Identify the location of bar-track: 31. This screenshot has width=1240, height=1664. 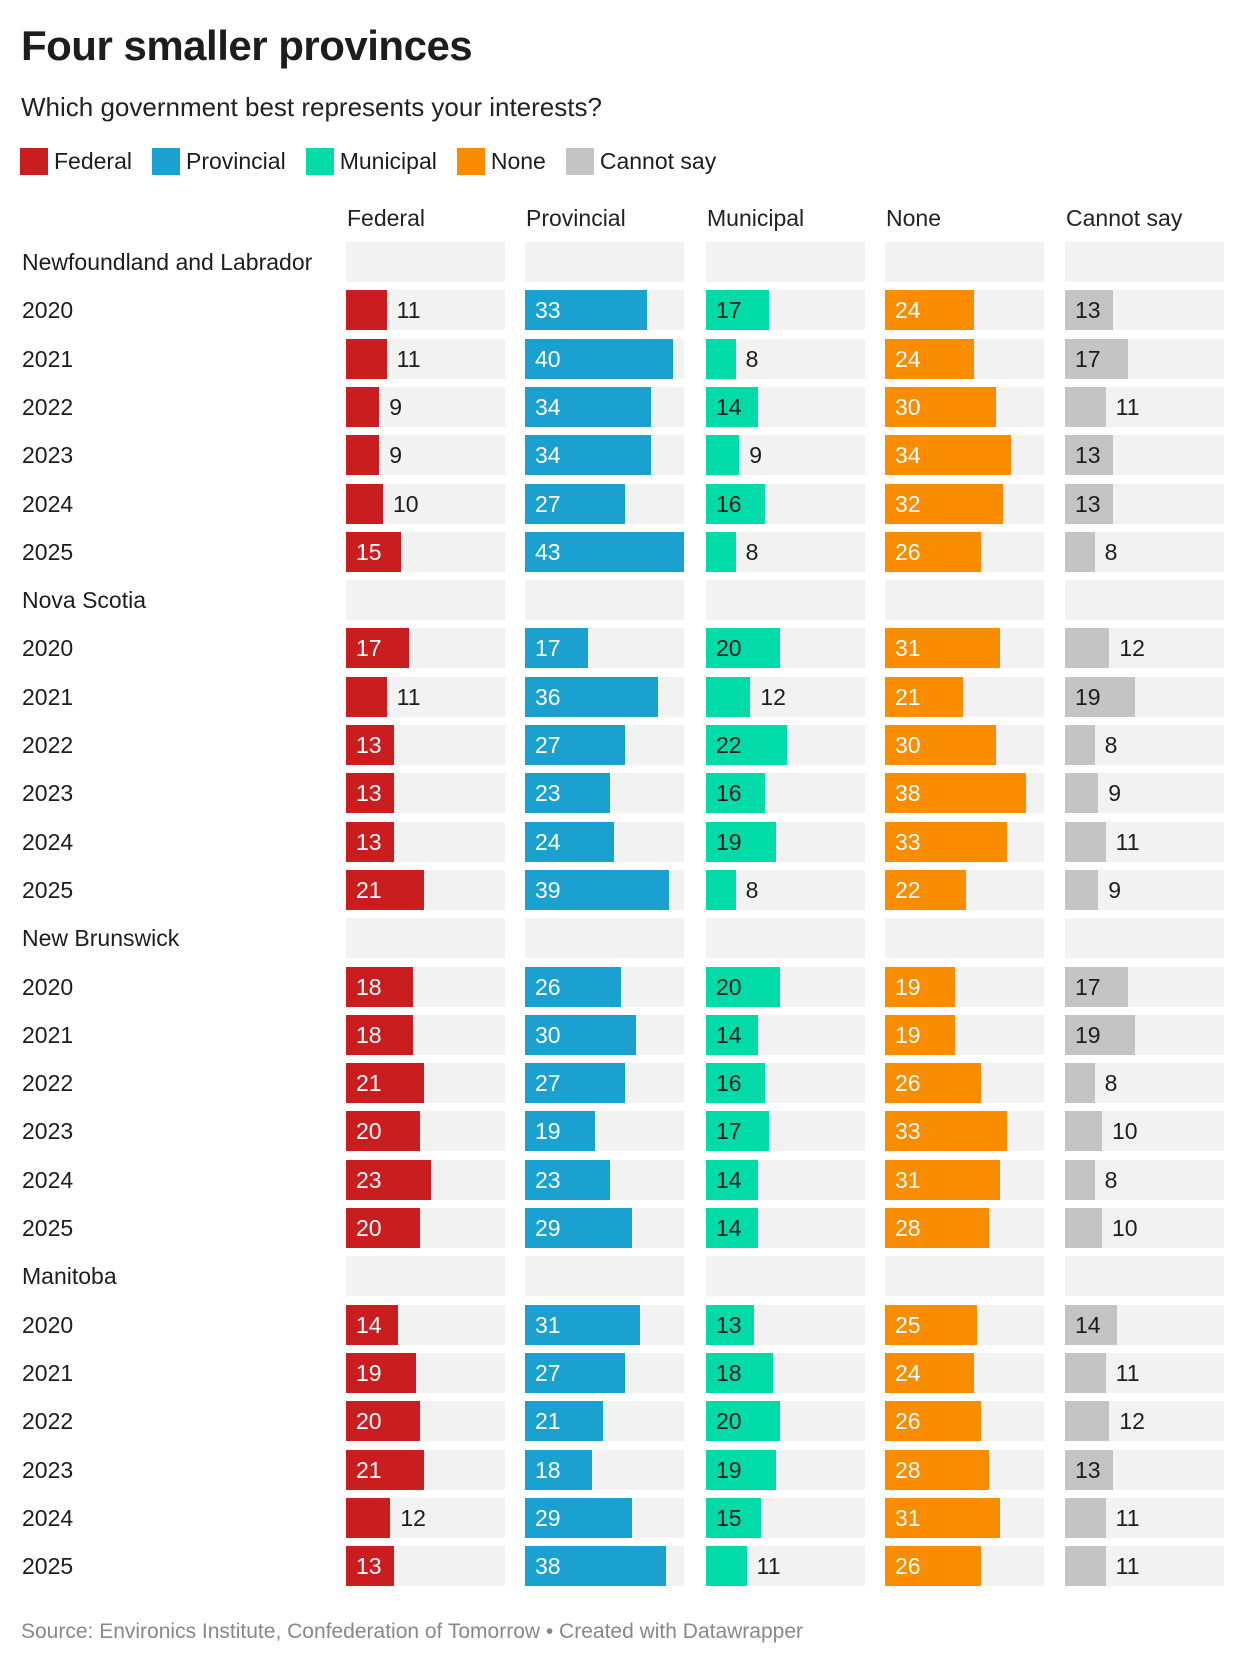
(604, 1324).